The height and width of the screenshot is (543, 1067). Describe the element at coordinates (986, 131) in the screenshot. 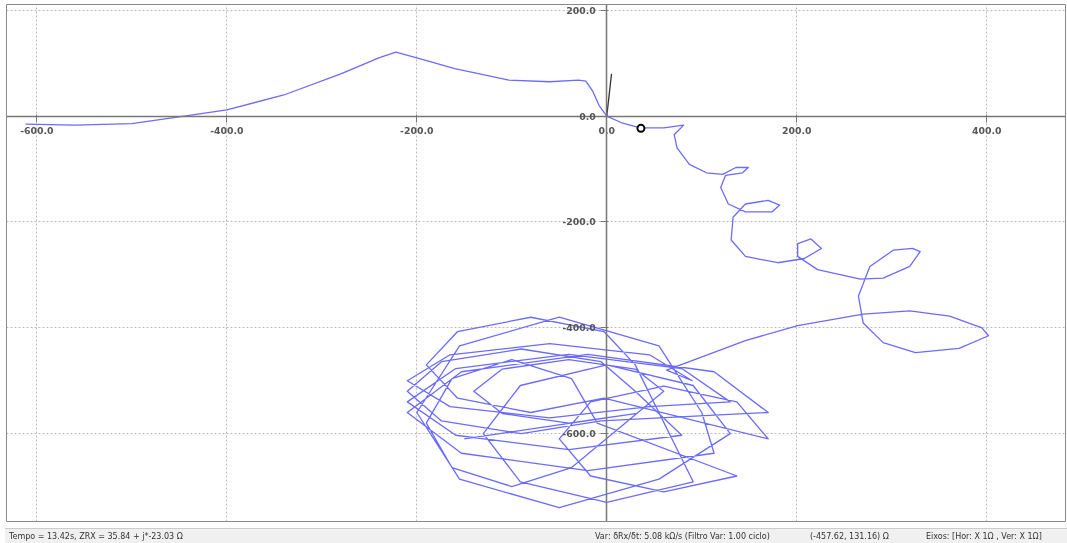

I see `x-tick-label: 400.0` at that location.